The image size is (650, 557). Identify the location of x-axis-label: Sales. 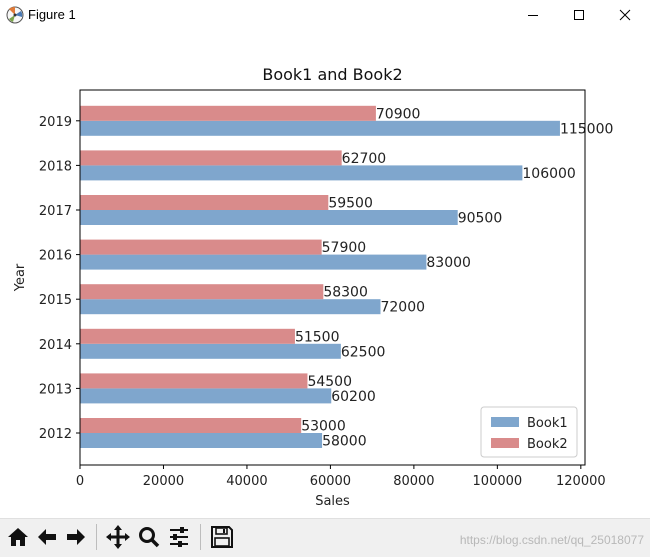
(332, 501).